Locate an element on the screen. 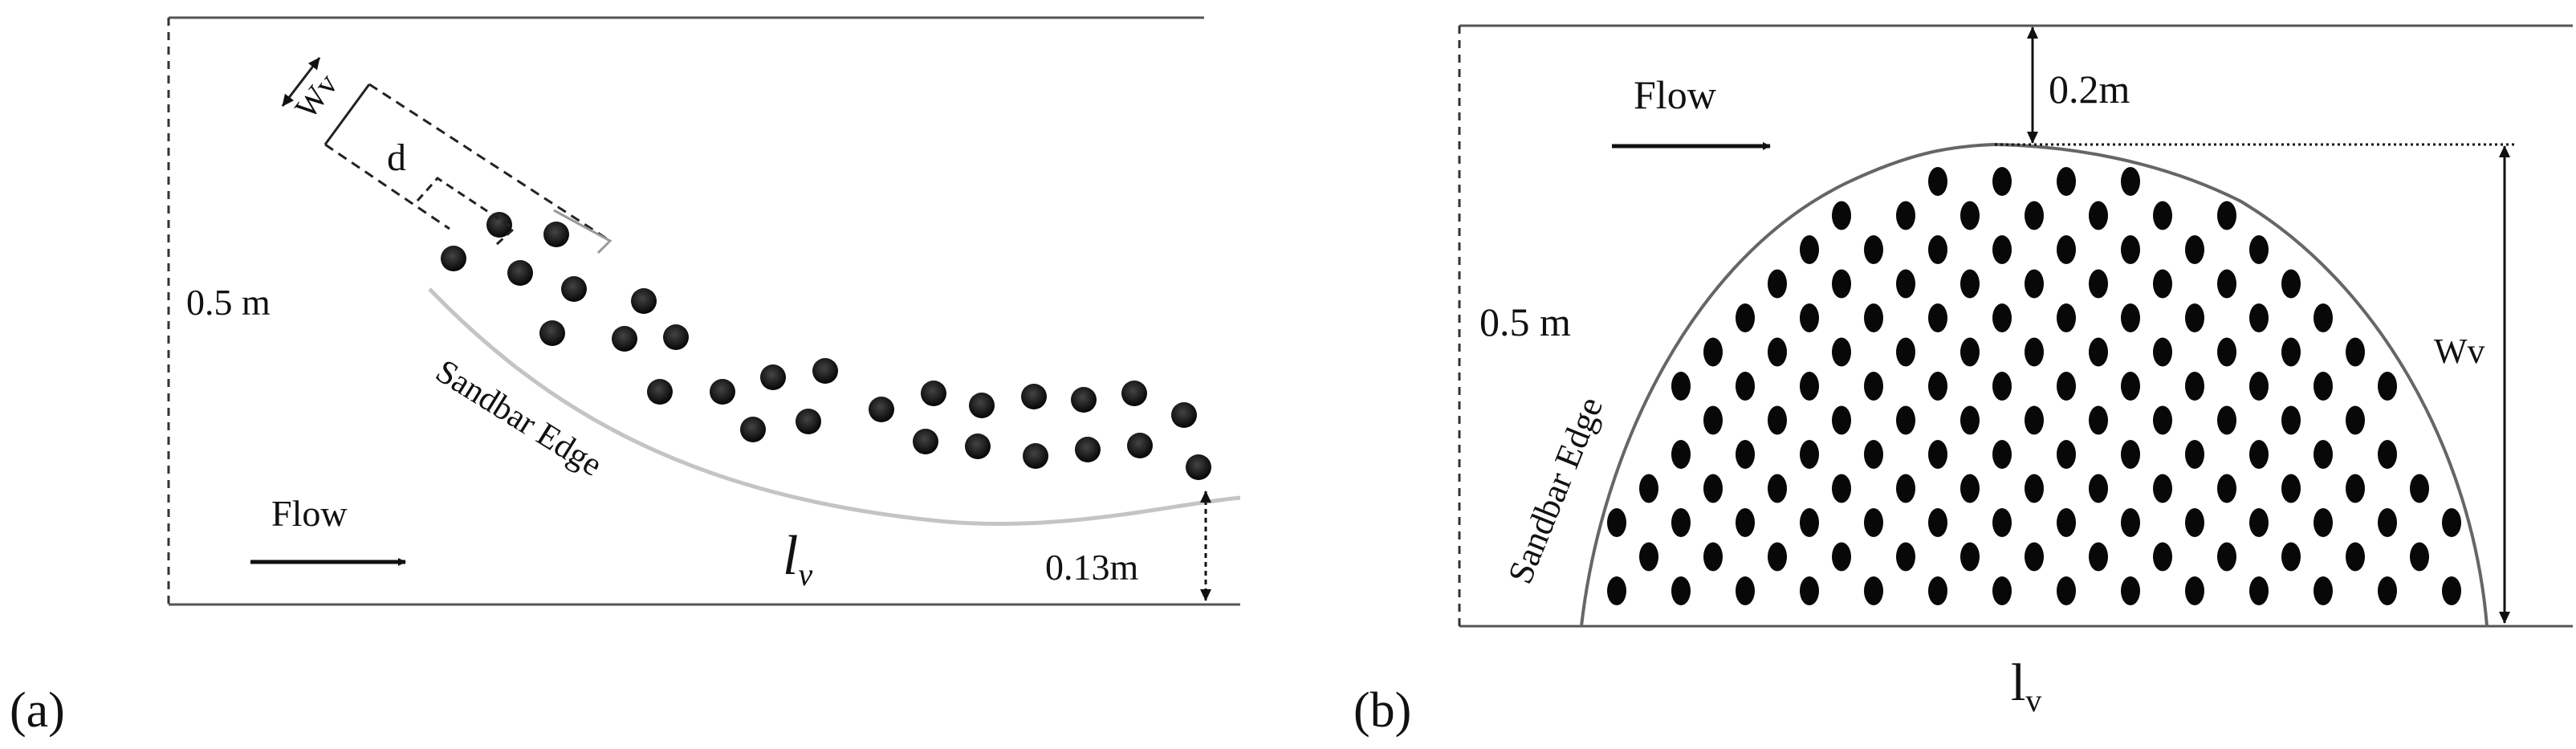 The image size is (2576, 749). edge-label-b: Sandbar Edge is located at coordinates (1555, 491).